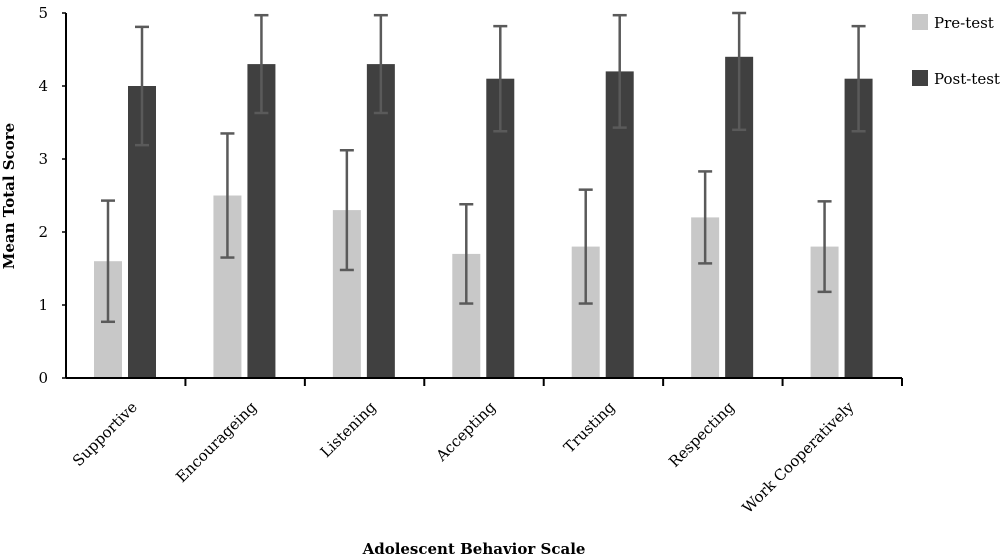  What do you see at coordinates (43, 378) in the screenshot?
I see `y-tick-label: 0` at bounding box center [43, 378].